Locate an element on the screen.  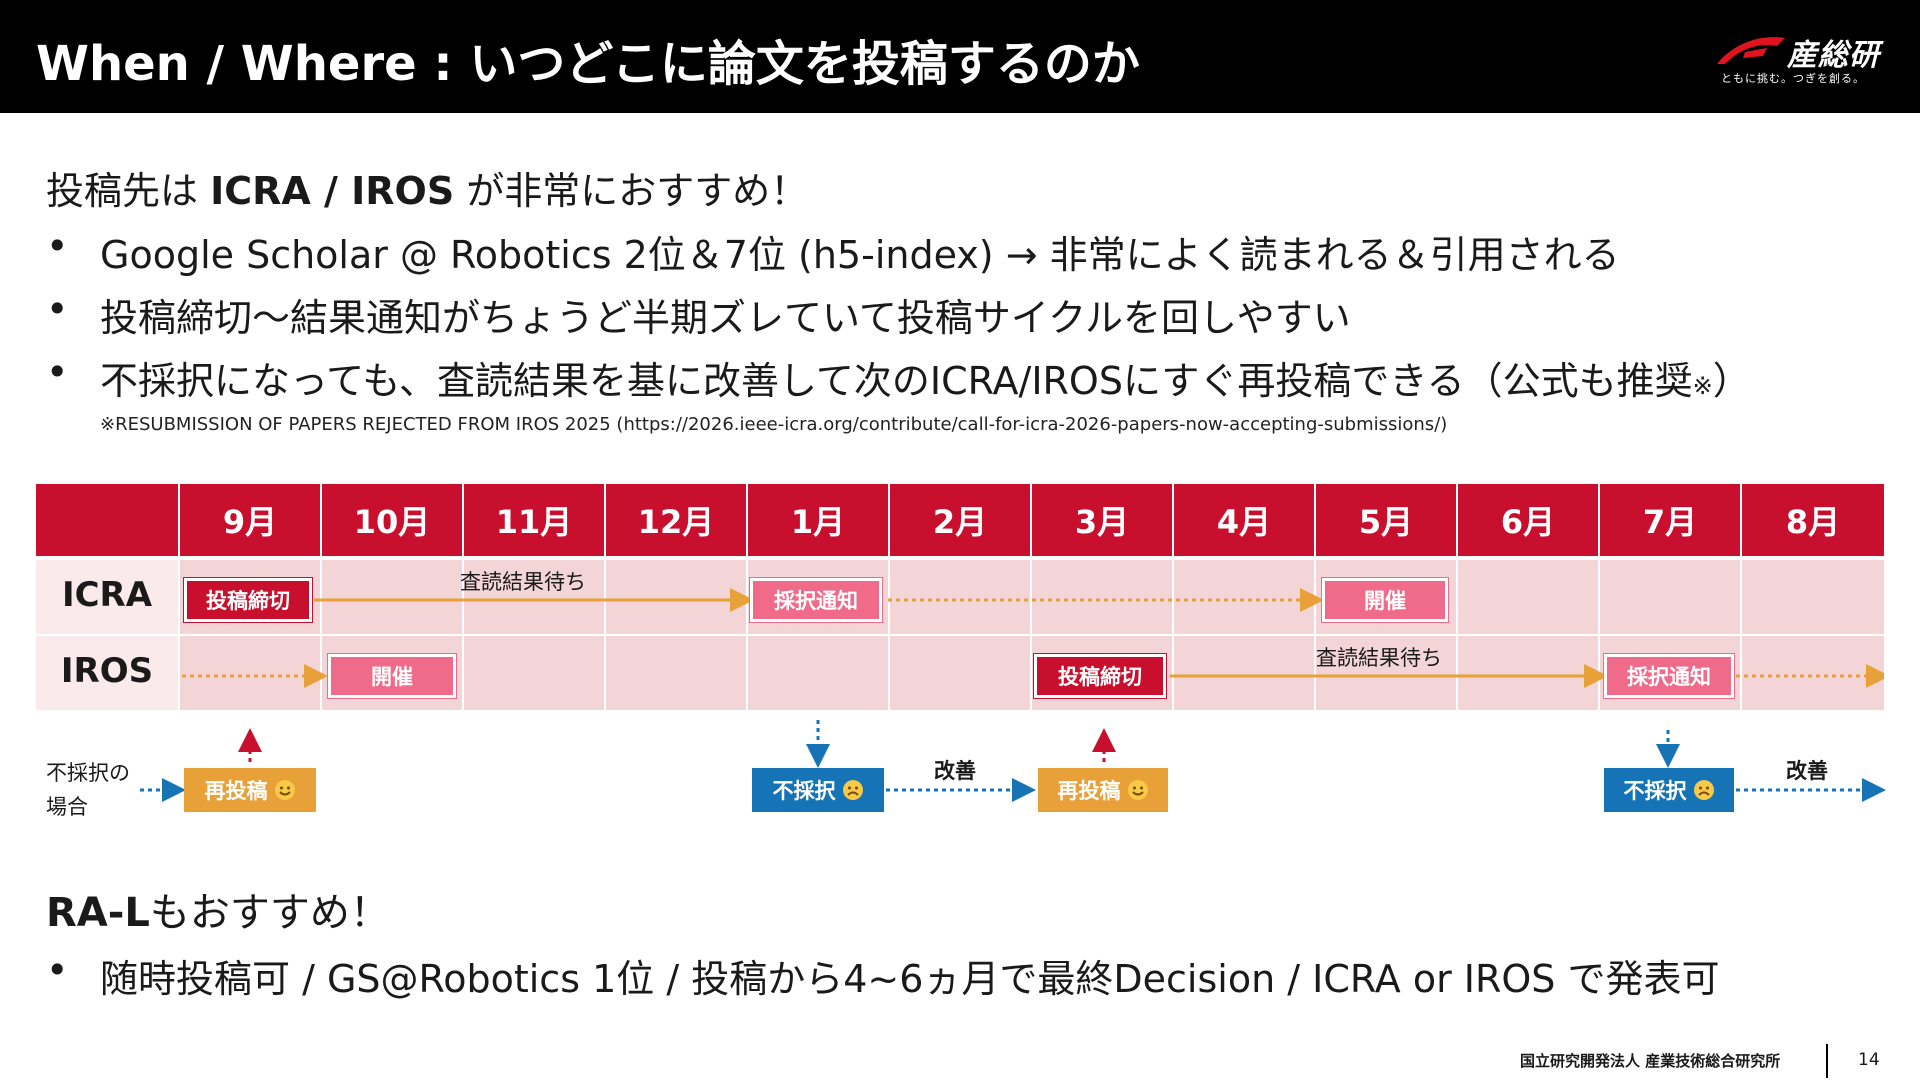
month-cell: 1月 is located at coordinates (817, 520).